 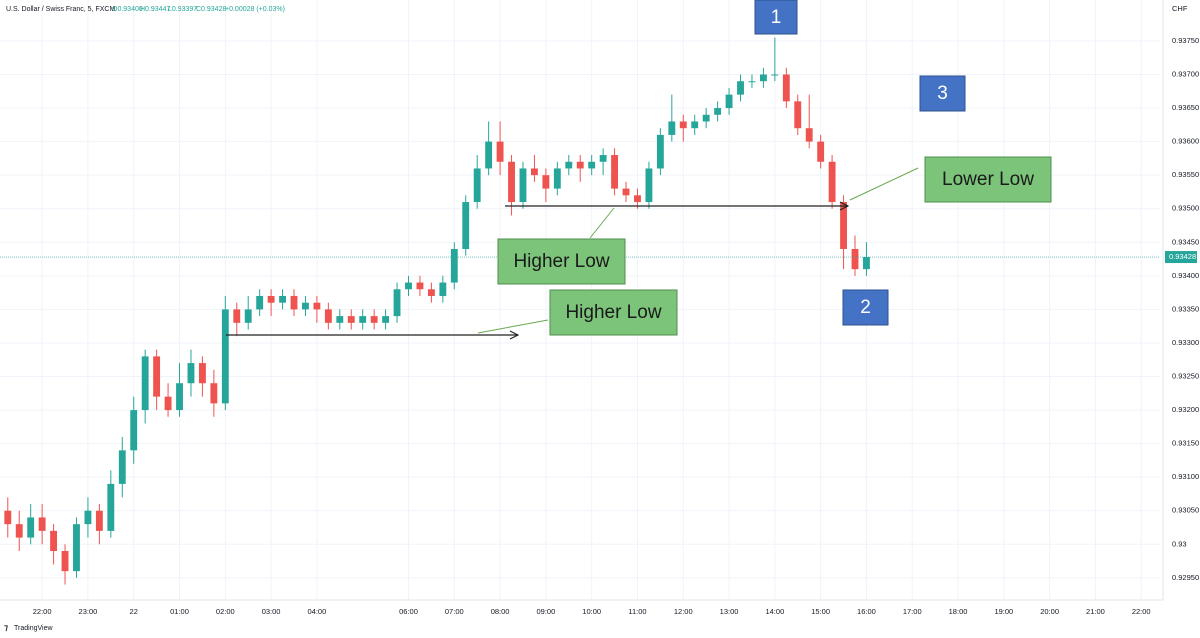 What do you see at coordinates (127, 9) in the screenshot?
I see `ohlc-open: O0.93400` at bounding box center [127, 9].